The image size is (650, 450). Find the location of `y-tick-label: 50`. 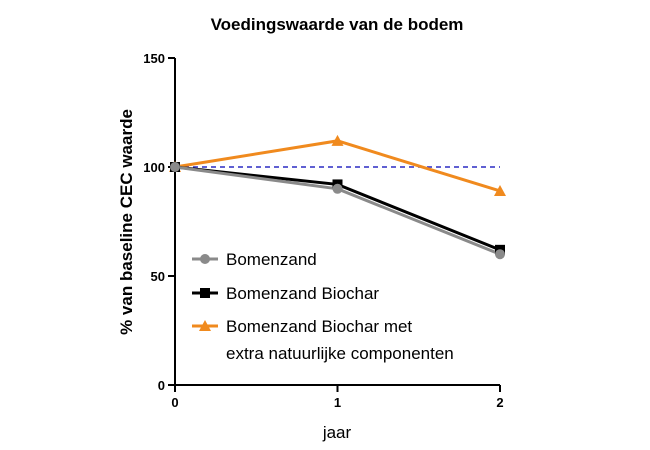

y-tick-label: 50 is located at coordinates (158, 276).